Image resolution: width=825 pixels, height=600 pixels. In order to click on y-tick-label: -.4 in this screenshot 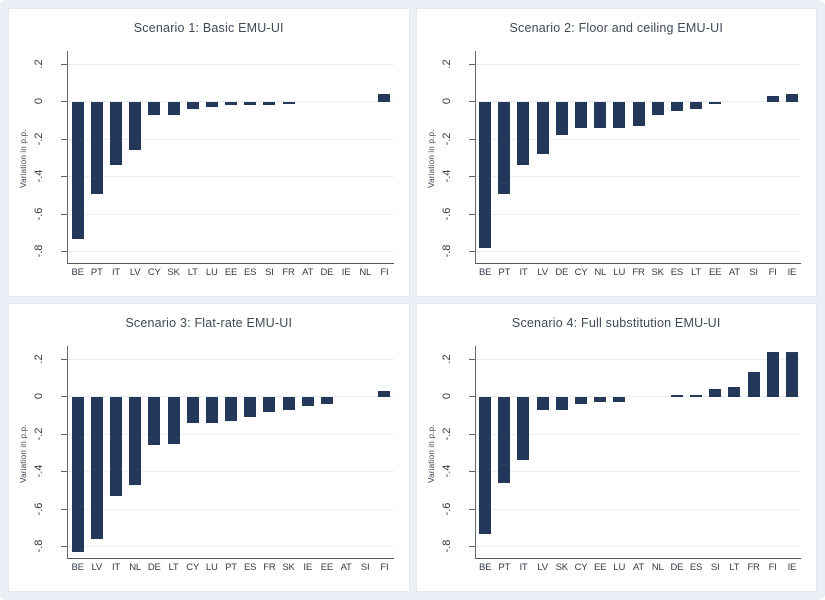, I will do `click(39, 176)`.